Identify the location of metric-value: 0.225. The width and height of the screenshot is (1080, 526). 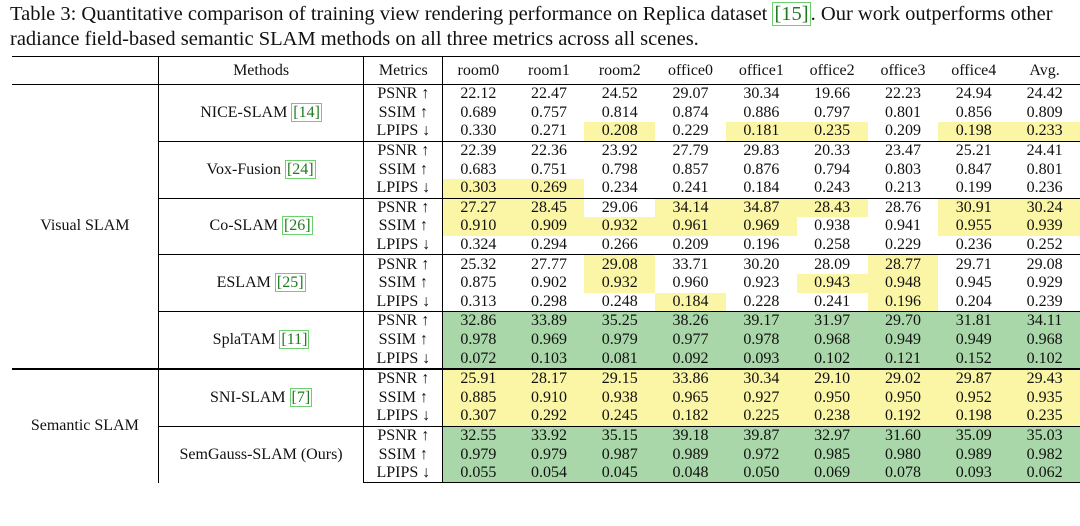
(761, 417).